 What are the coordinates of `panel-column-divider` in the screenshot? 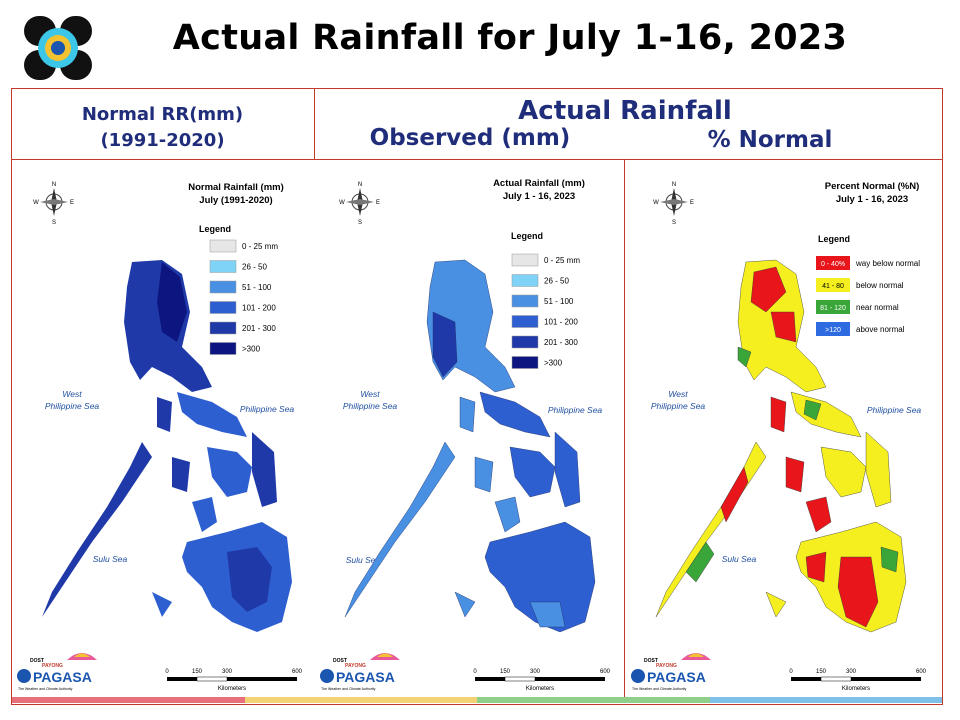 It's located at (624, 428).